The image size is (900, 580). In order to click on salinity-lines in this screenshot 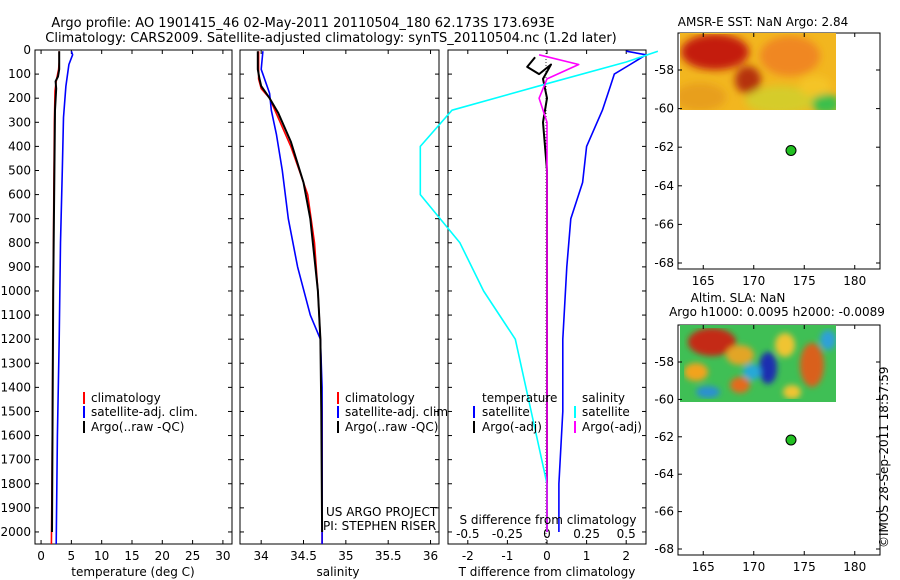, I will do `click(290, 297)`.